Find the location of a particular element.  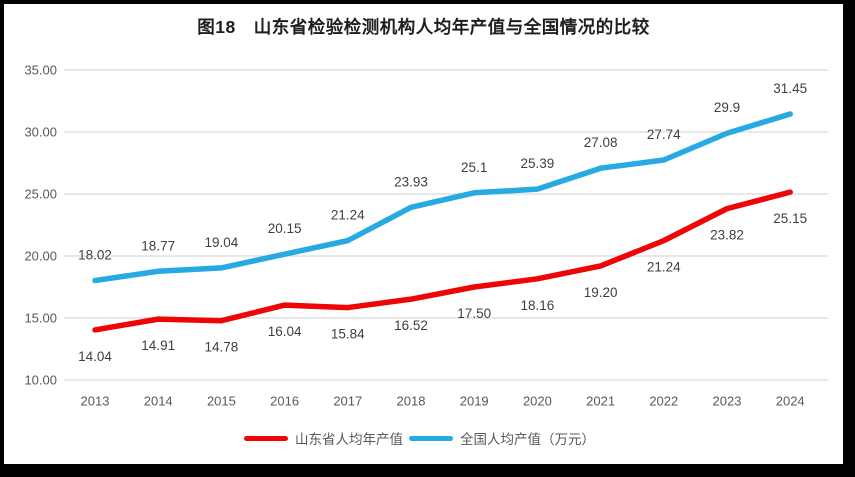

chart-title: 图18 山东省检验检测机构人均年产值与全国情况的比较 is located at coordinates (423, 27).